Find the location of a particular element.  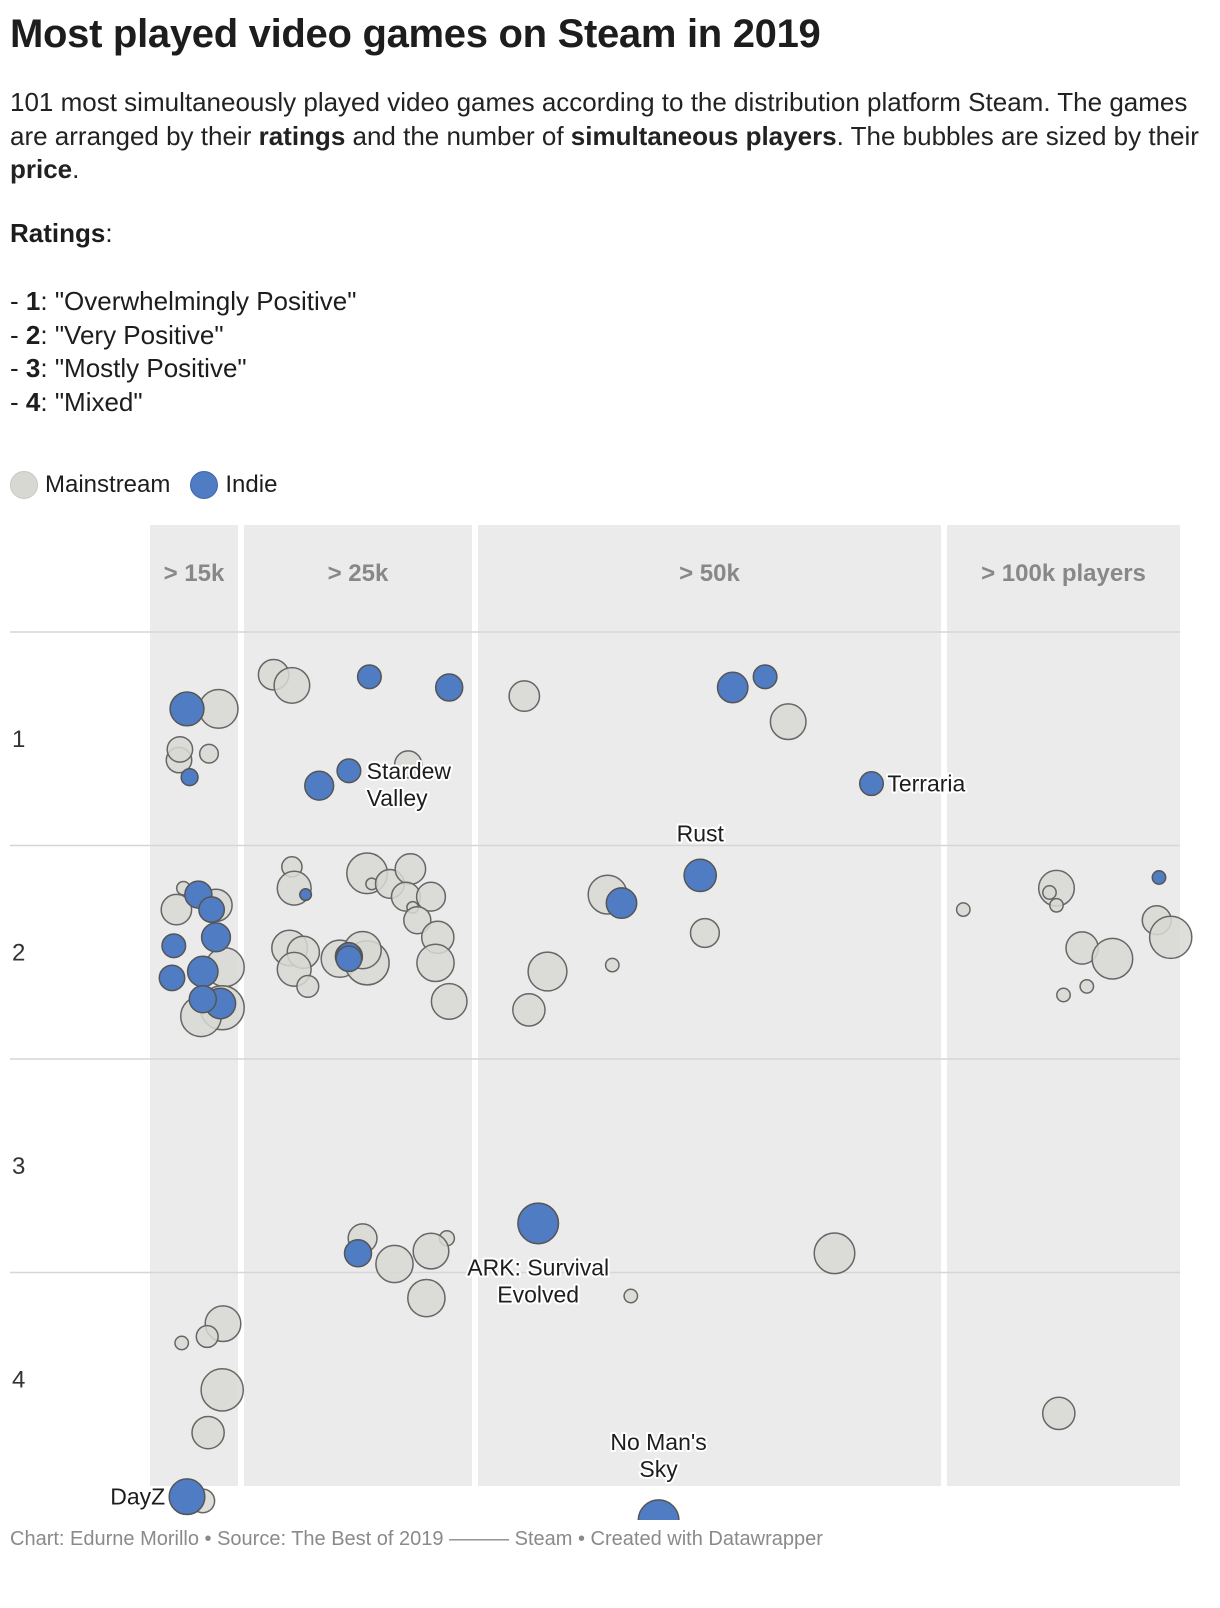

rating-item: - 1: "Overwhelmingly Positive" is located at coordinates (183, 301).